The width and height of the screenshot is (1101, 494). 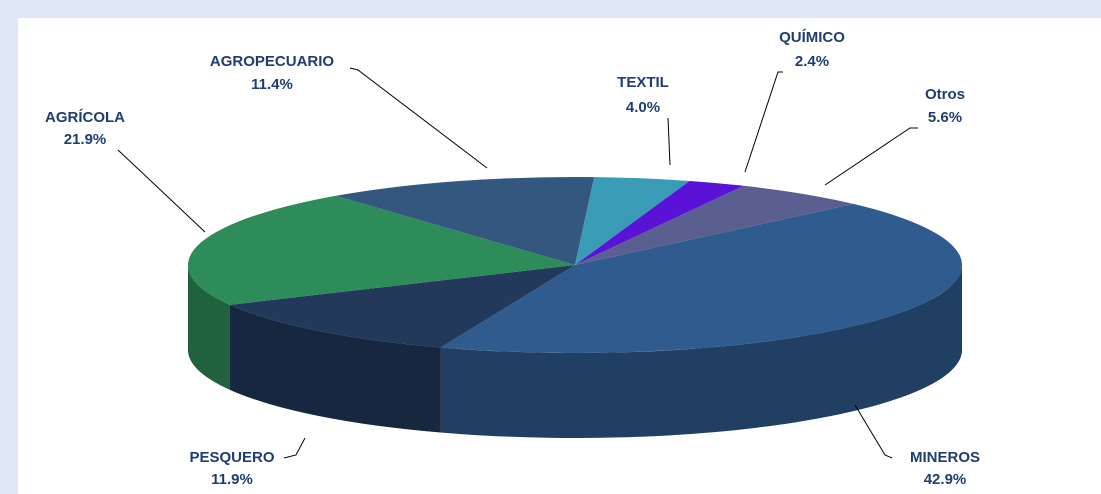 I want to click on slice-label: QUÍMICO, so click(x=812, y=37).